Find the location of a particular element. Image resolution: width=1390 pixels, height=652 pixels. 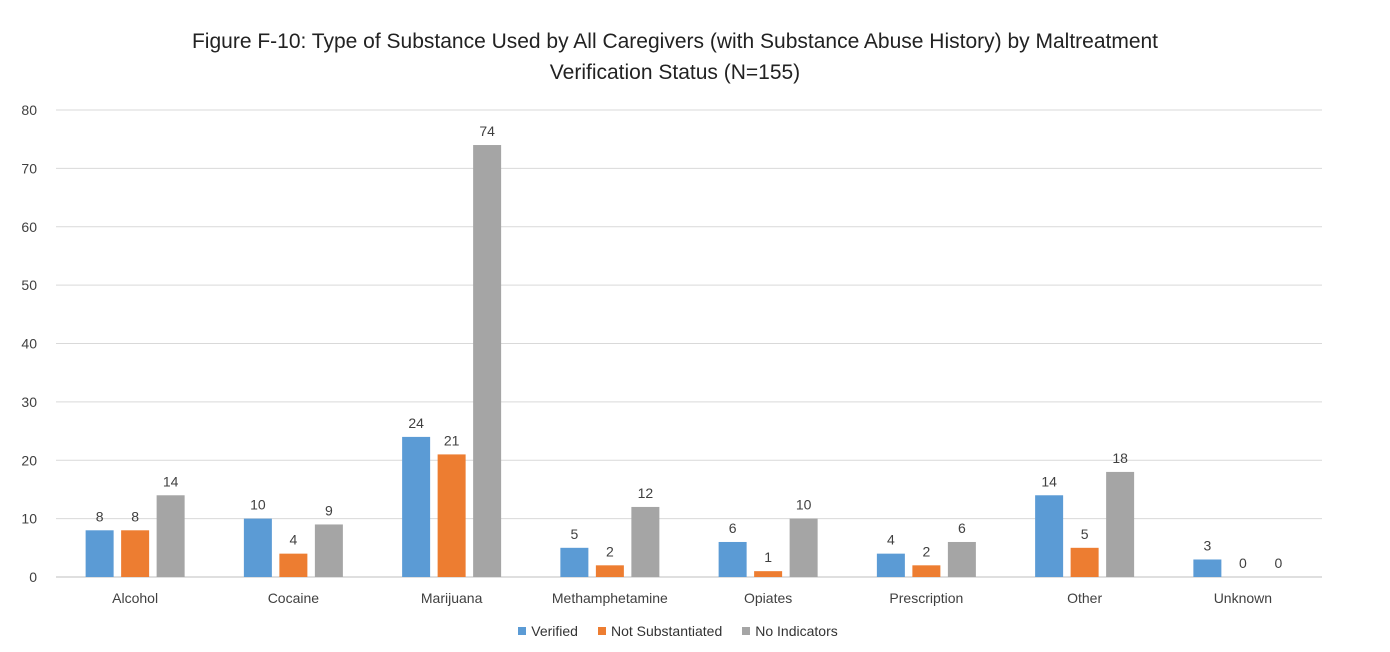

legend-item: No Indicators is located at coordinates (790, 631).